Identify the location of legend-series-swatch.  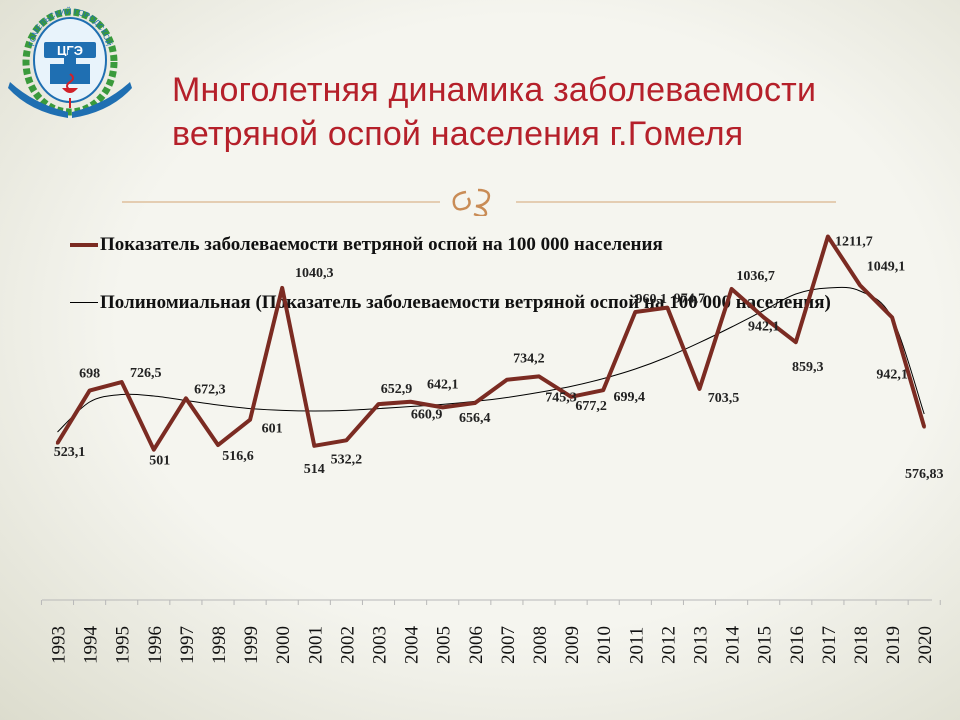
(84, 245).